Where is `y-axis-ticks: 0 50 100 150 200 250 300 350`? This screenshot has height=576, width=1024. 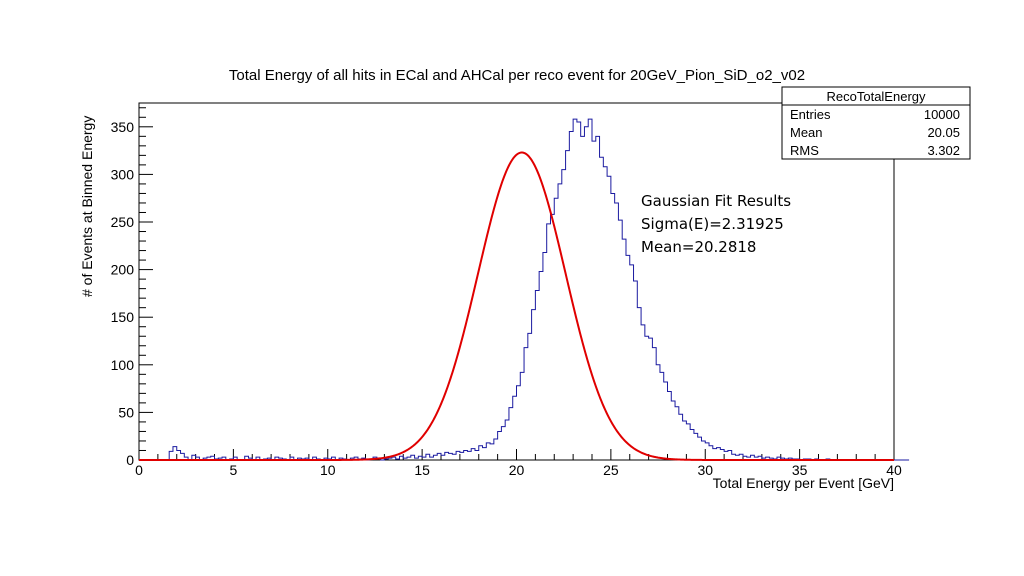
y-axis-ticks: 0 50 100 150 200 250 300 350 is located at coordinates (132, 293).